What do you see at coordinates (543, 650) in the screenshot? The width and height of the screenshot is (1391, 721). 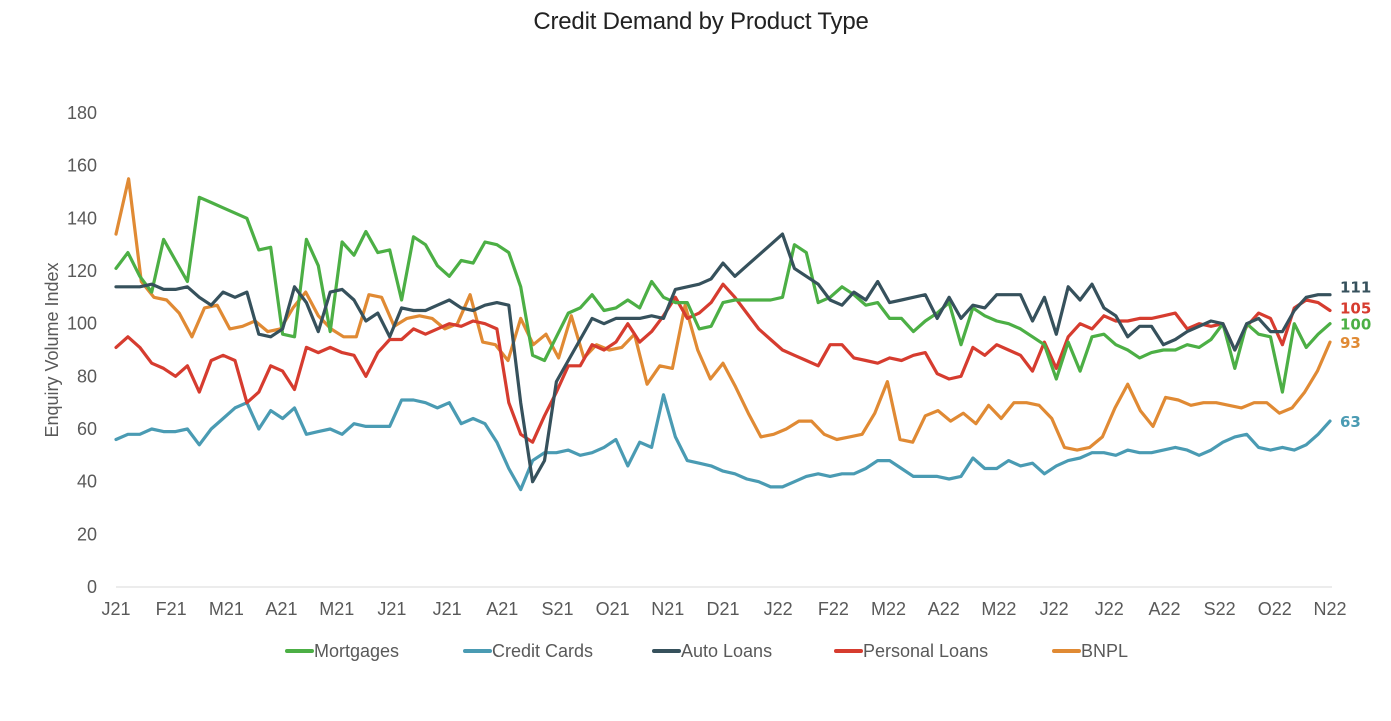 I see `legend-label: Credit Cards` at bounding box center [543, 650].